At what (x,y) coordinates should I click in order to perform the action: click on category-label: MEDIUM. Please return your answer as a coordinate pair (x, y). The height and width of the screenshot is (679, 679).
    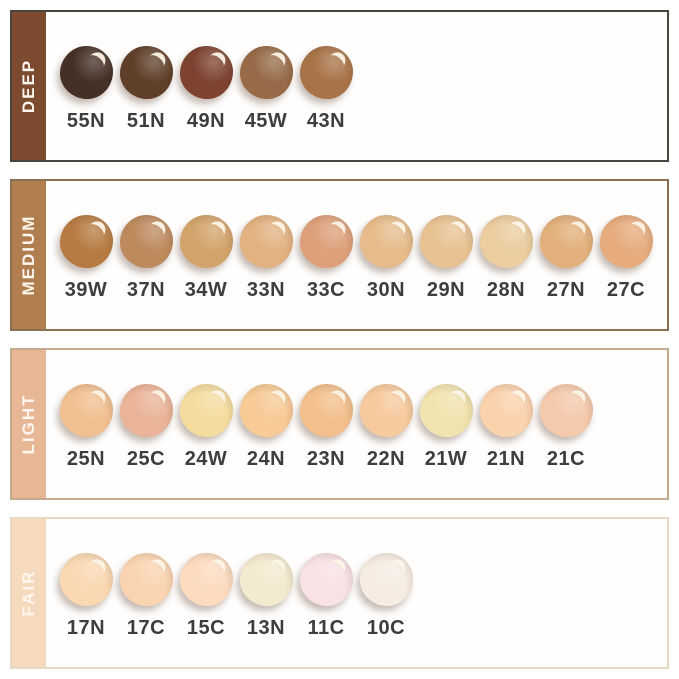
    Looking at the image, I should click on (28, 255).